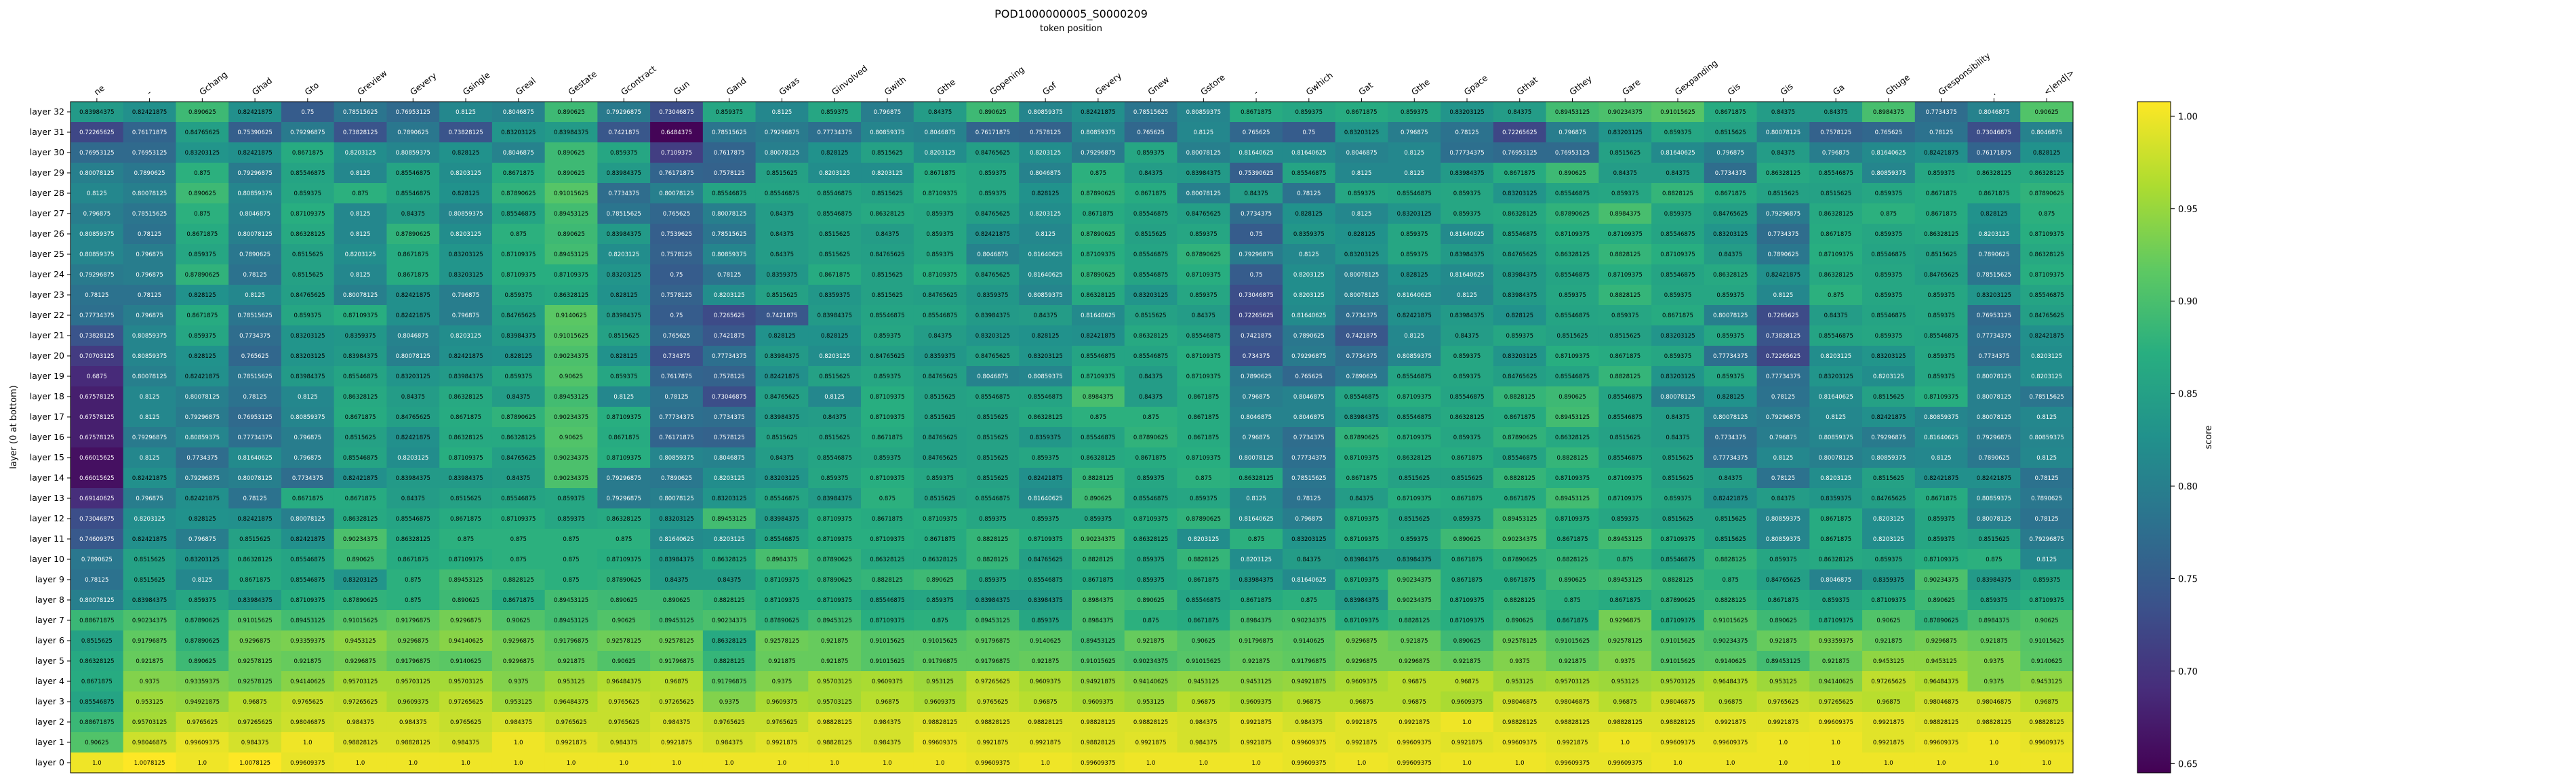 This screenshot has width=2576, height=783. What do you see at coordinates (782, 661) in the screenshot?
I see `cell-value-label: 0.921875` at bounding box center [782, 661].